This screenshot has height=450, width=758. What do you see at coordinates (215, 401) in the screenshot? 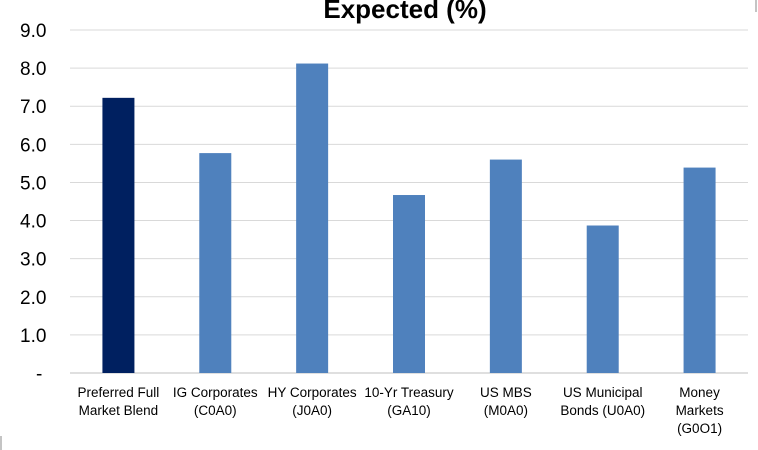
I see `x-category-label: IG Corporates (C0A0)` at bounding box center [215, 401].